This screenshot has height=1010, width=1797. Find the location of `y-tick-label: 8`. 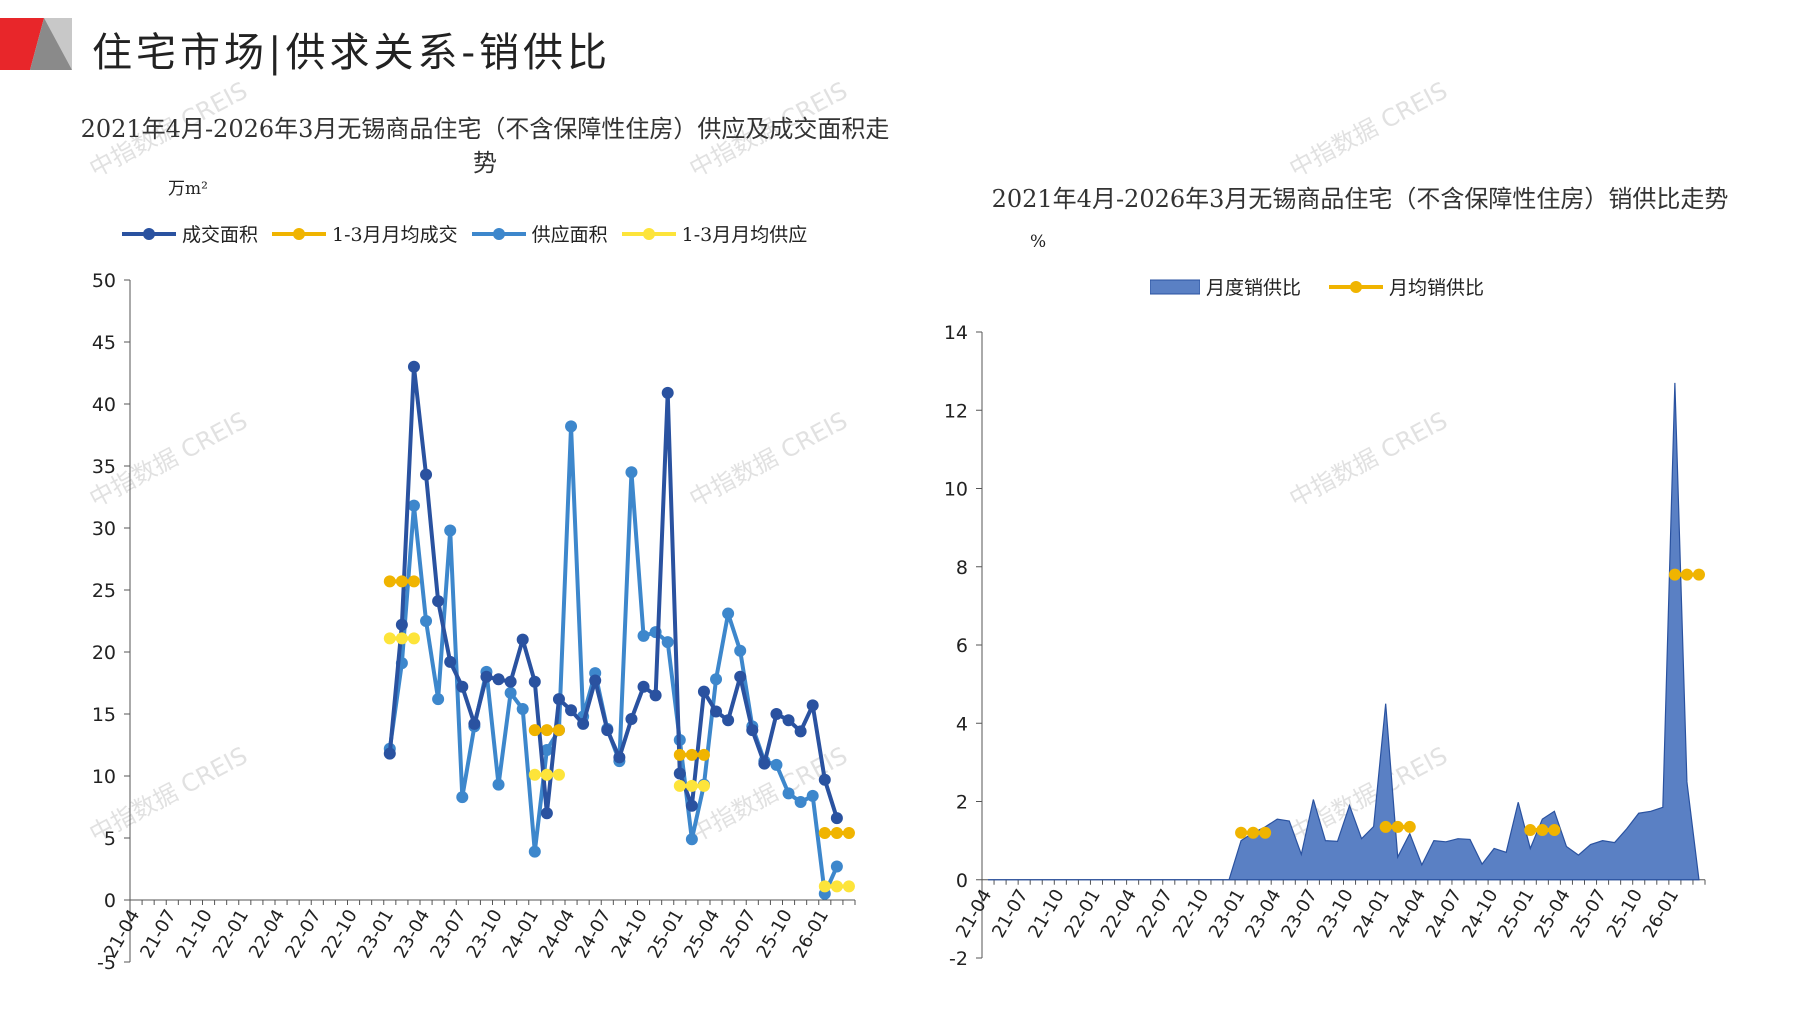

y-tick-label: 8 is located at coordinates (962, 568).